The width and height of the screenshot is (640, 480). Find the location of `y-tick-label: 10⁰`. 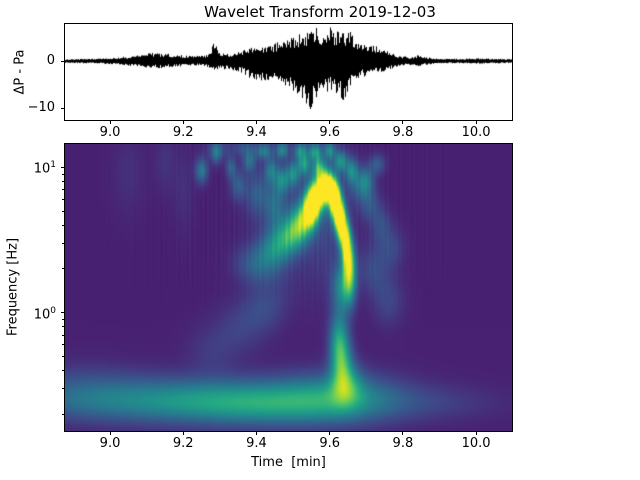

y-tick-label: 10⁰ is located at coordinates (44, 313).